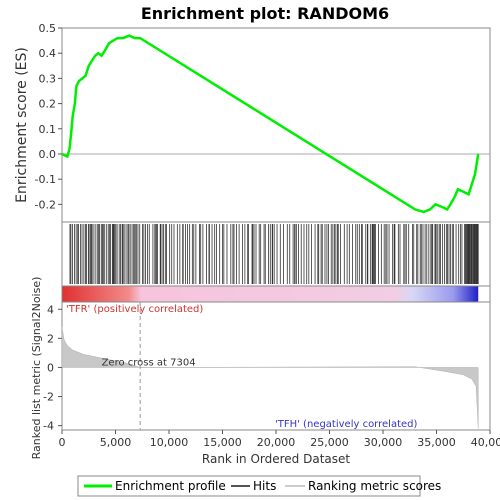 The width and height of the screenshot is (500, 500). I want to click on legend-enrichment-label: Enrichment profile, so click(170, 486).